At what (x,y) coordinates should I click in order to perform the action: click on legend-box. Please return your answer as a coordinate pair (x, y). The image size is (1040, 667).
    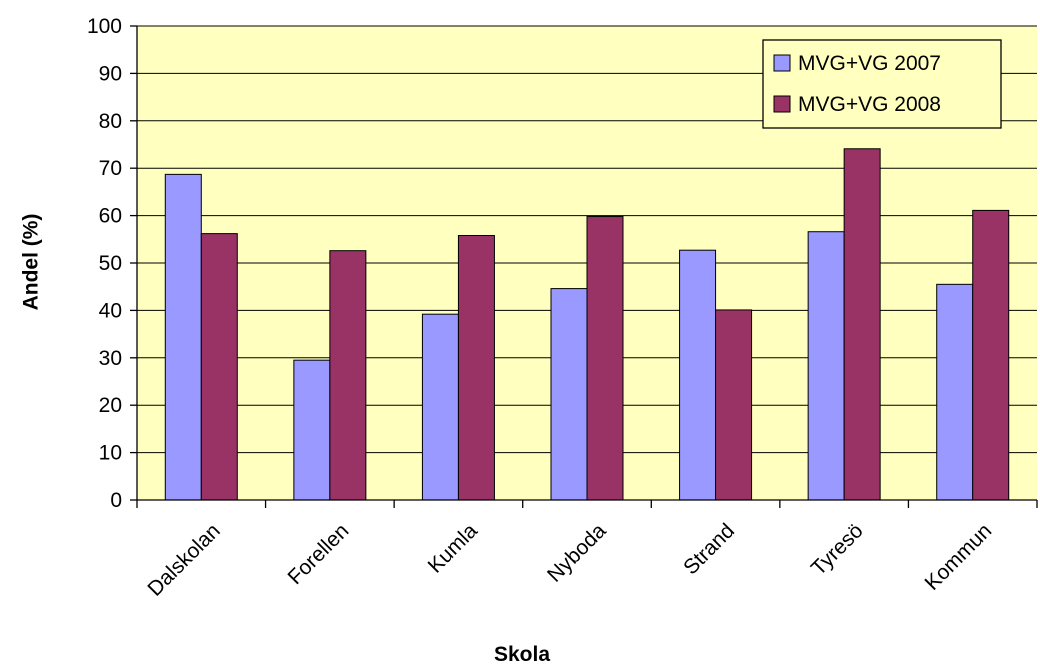
    Looking at the image, I should click on (882, 84).